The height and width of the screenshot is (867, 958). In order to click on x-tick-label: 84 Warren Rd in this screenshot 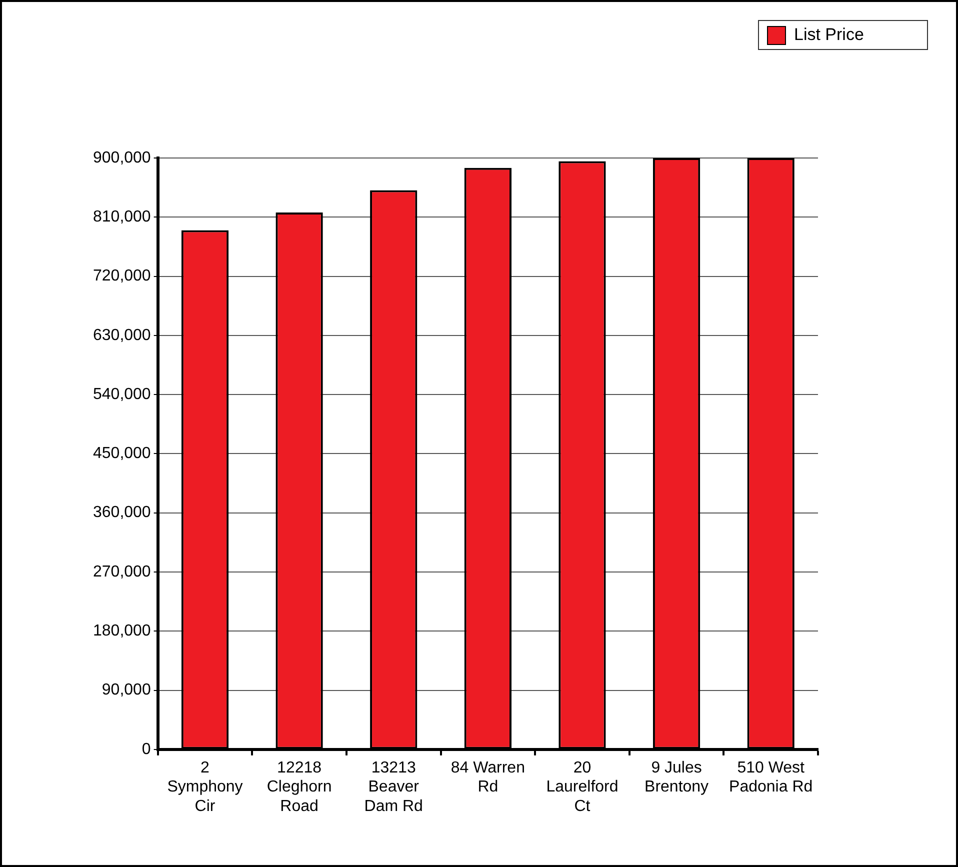, I will do `click(487, 777)`.